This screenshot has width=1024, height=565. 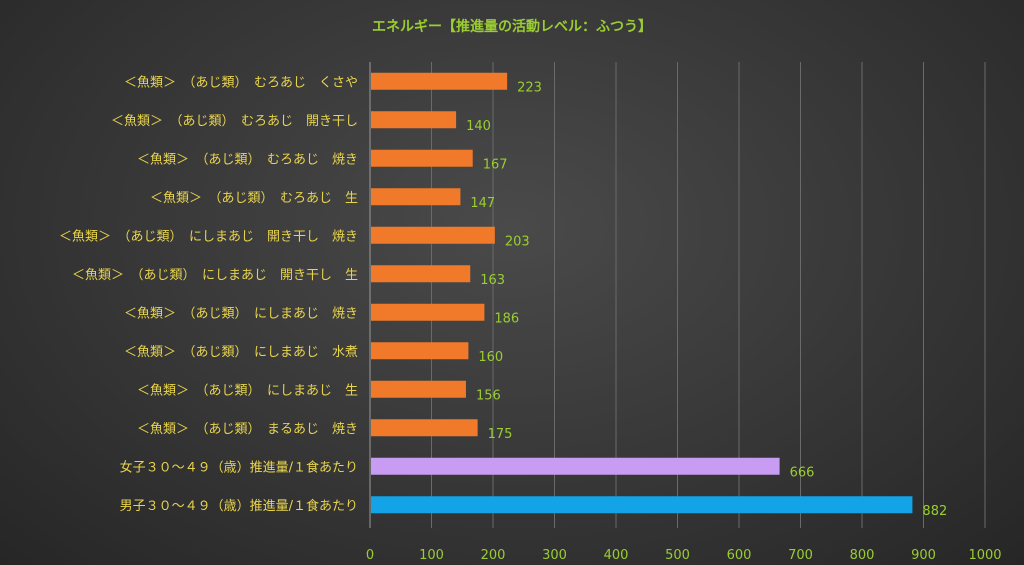 I want to click on value-label: 666, so click(x=802, y=472).